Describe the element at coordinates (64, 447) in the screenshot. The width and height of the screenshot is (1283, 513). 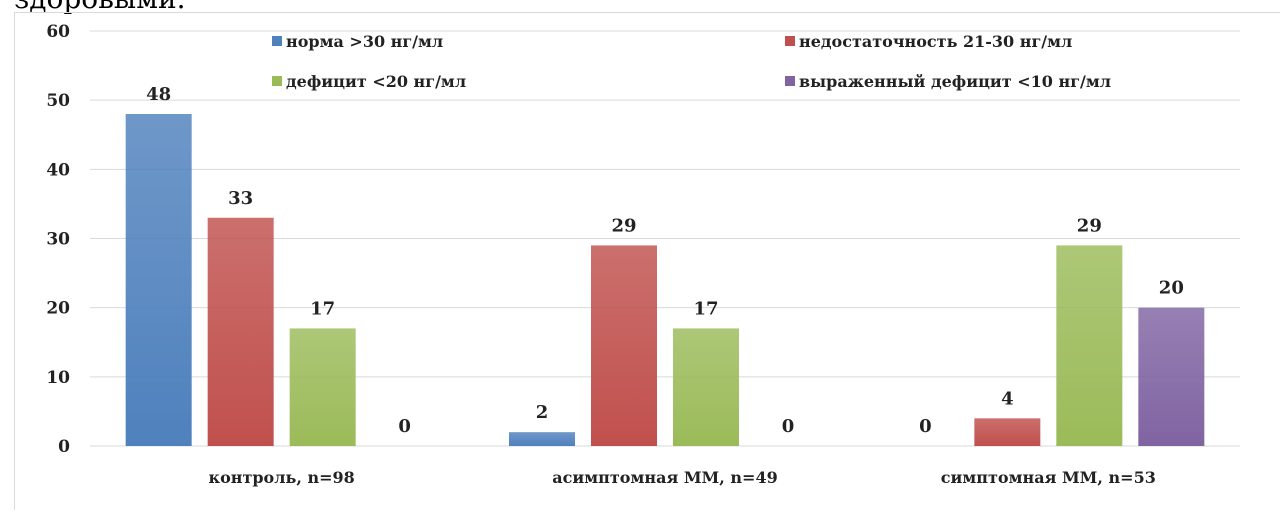
I see `y-tick-label: 0` at that location.